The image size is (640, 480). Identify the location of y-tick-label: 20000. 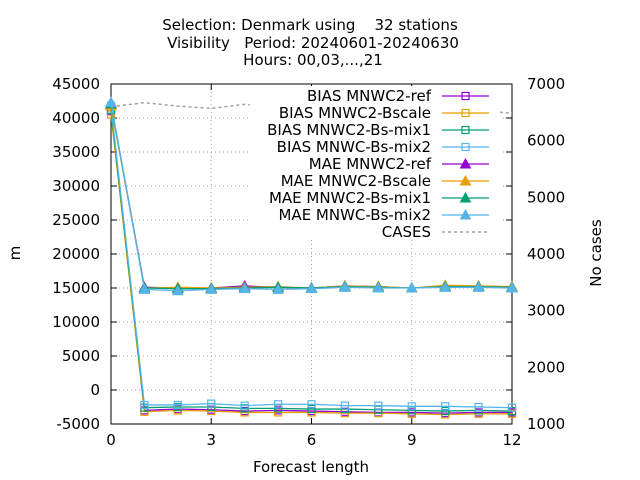
(76, 254).